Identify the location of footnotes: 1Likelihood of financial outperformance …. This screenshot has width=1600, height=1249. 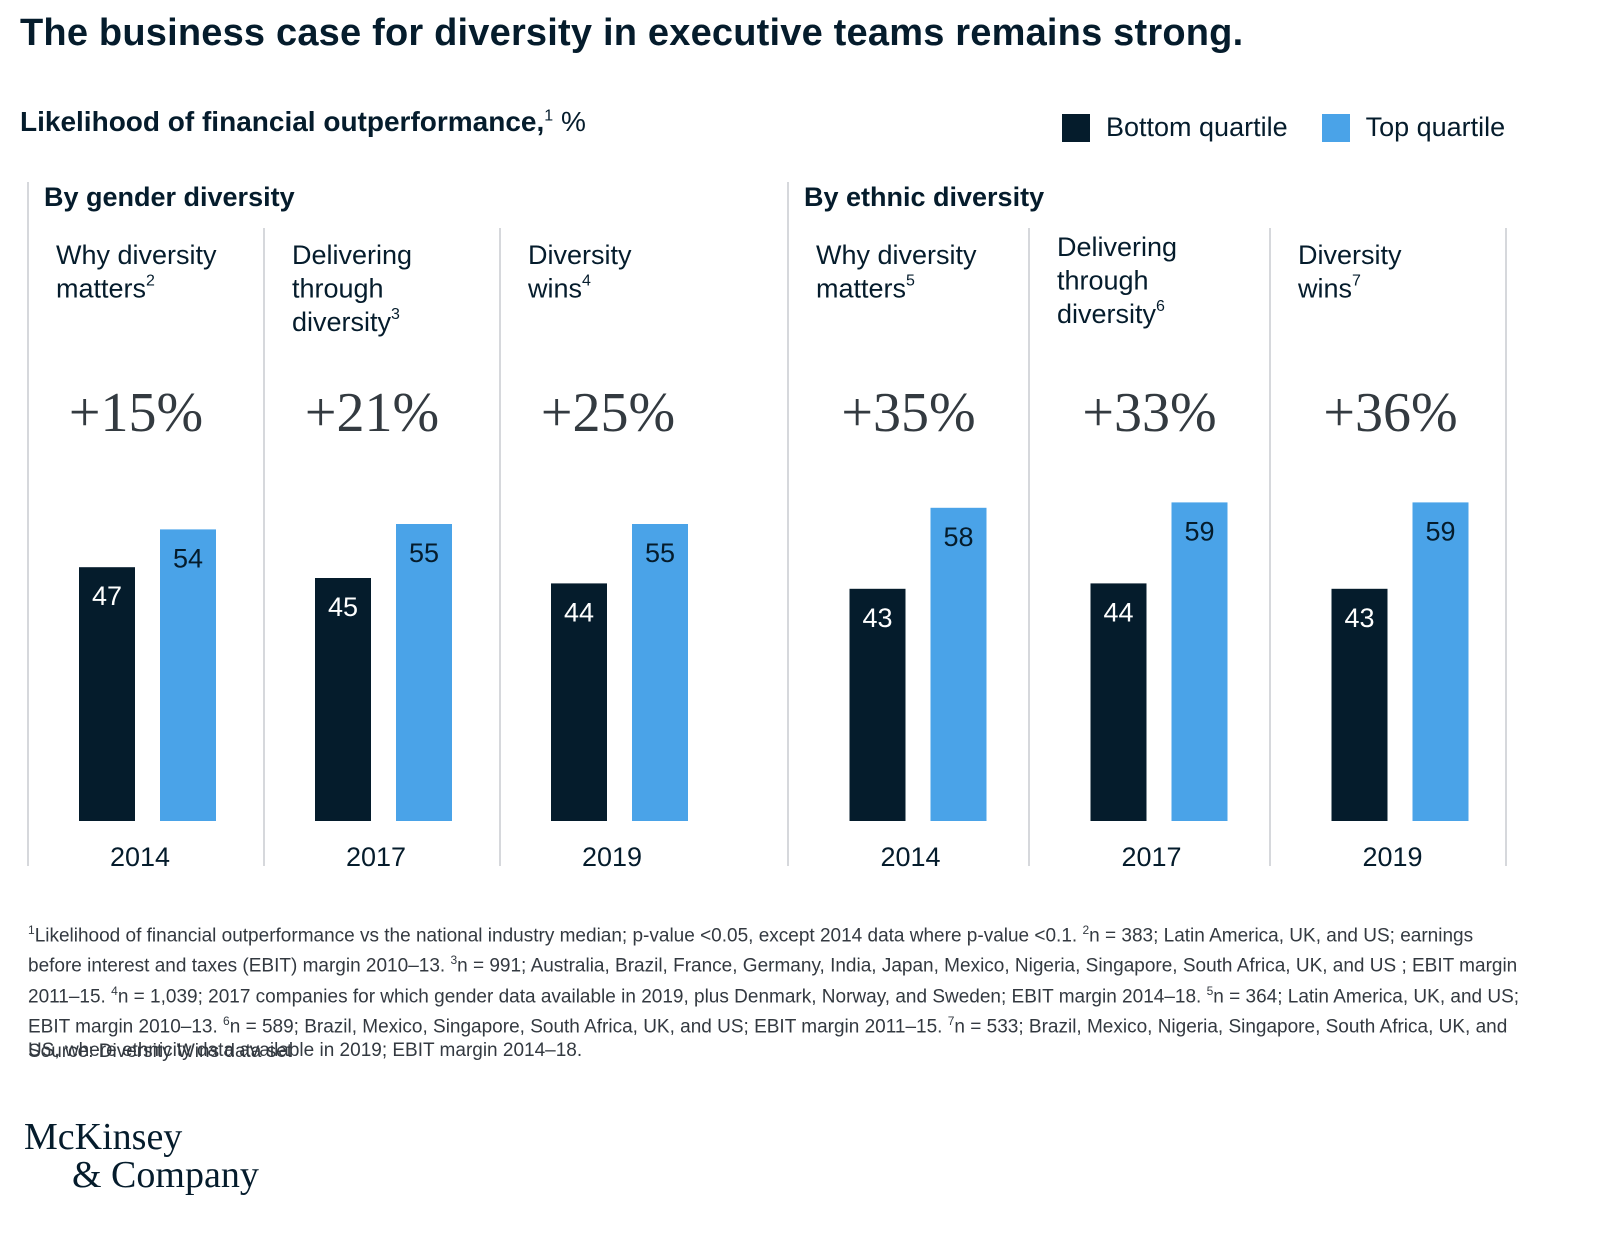
(778, 990).